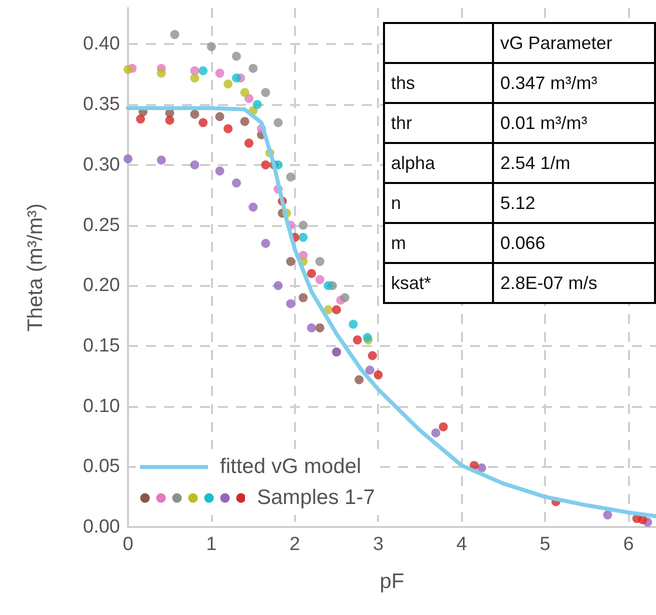 The width and height of the screenshot is (656, 615). I want to click on annotation: m, so click(439, 243).